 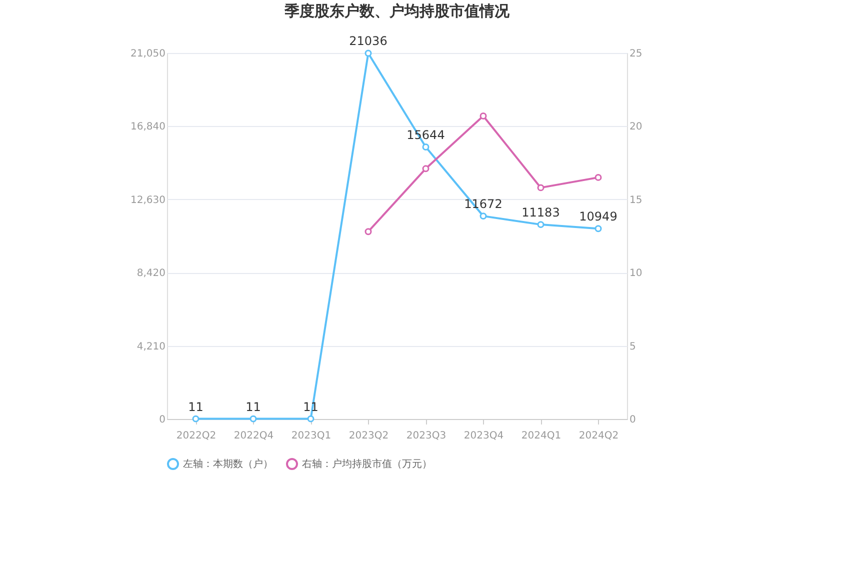 What do you see at coordinates (254, 436) in the screenshot?
I see `x-tick-label: 2022Q4` at bounding box center [254, 436].